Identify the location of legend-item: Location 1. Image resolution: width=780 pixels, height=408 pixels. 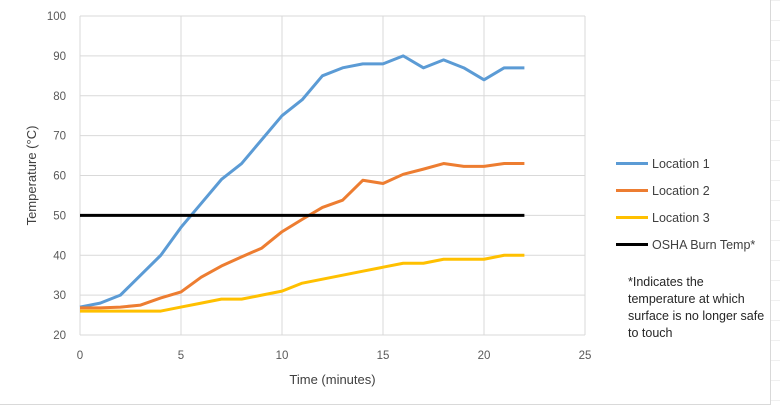
(696, 163).